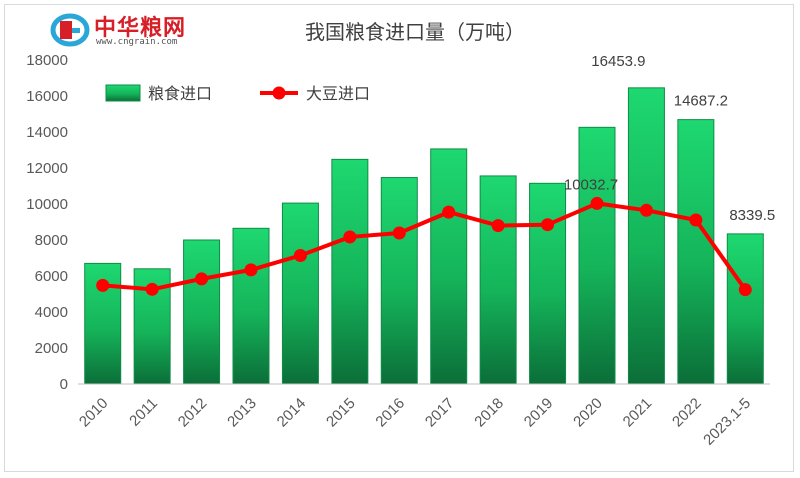 The width and height of the screenshot is (800, 478). What do you see at coordinates (597, 203) in the screenshot?
I see `line-point-2020` at bounding box center [597, 203].